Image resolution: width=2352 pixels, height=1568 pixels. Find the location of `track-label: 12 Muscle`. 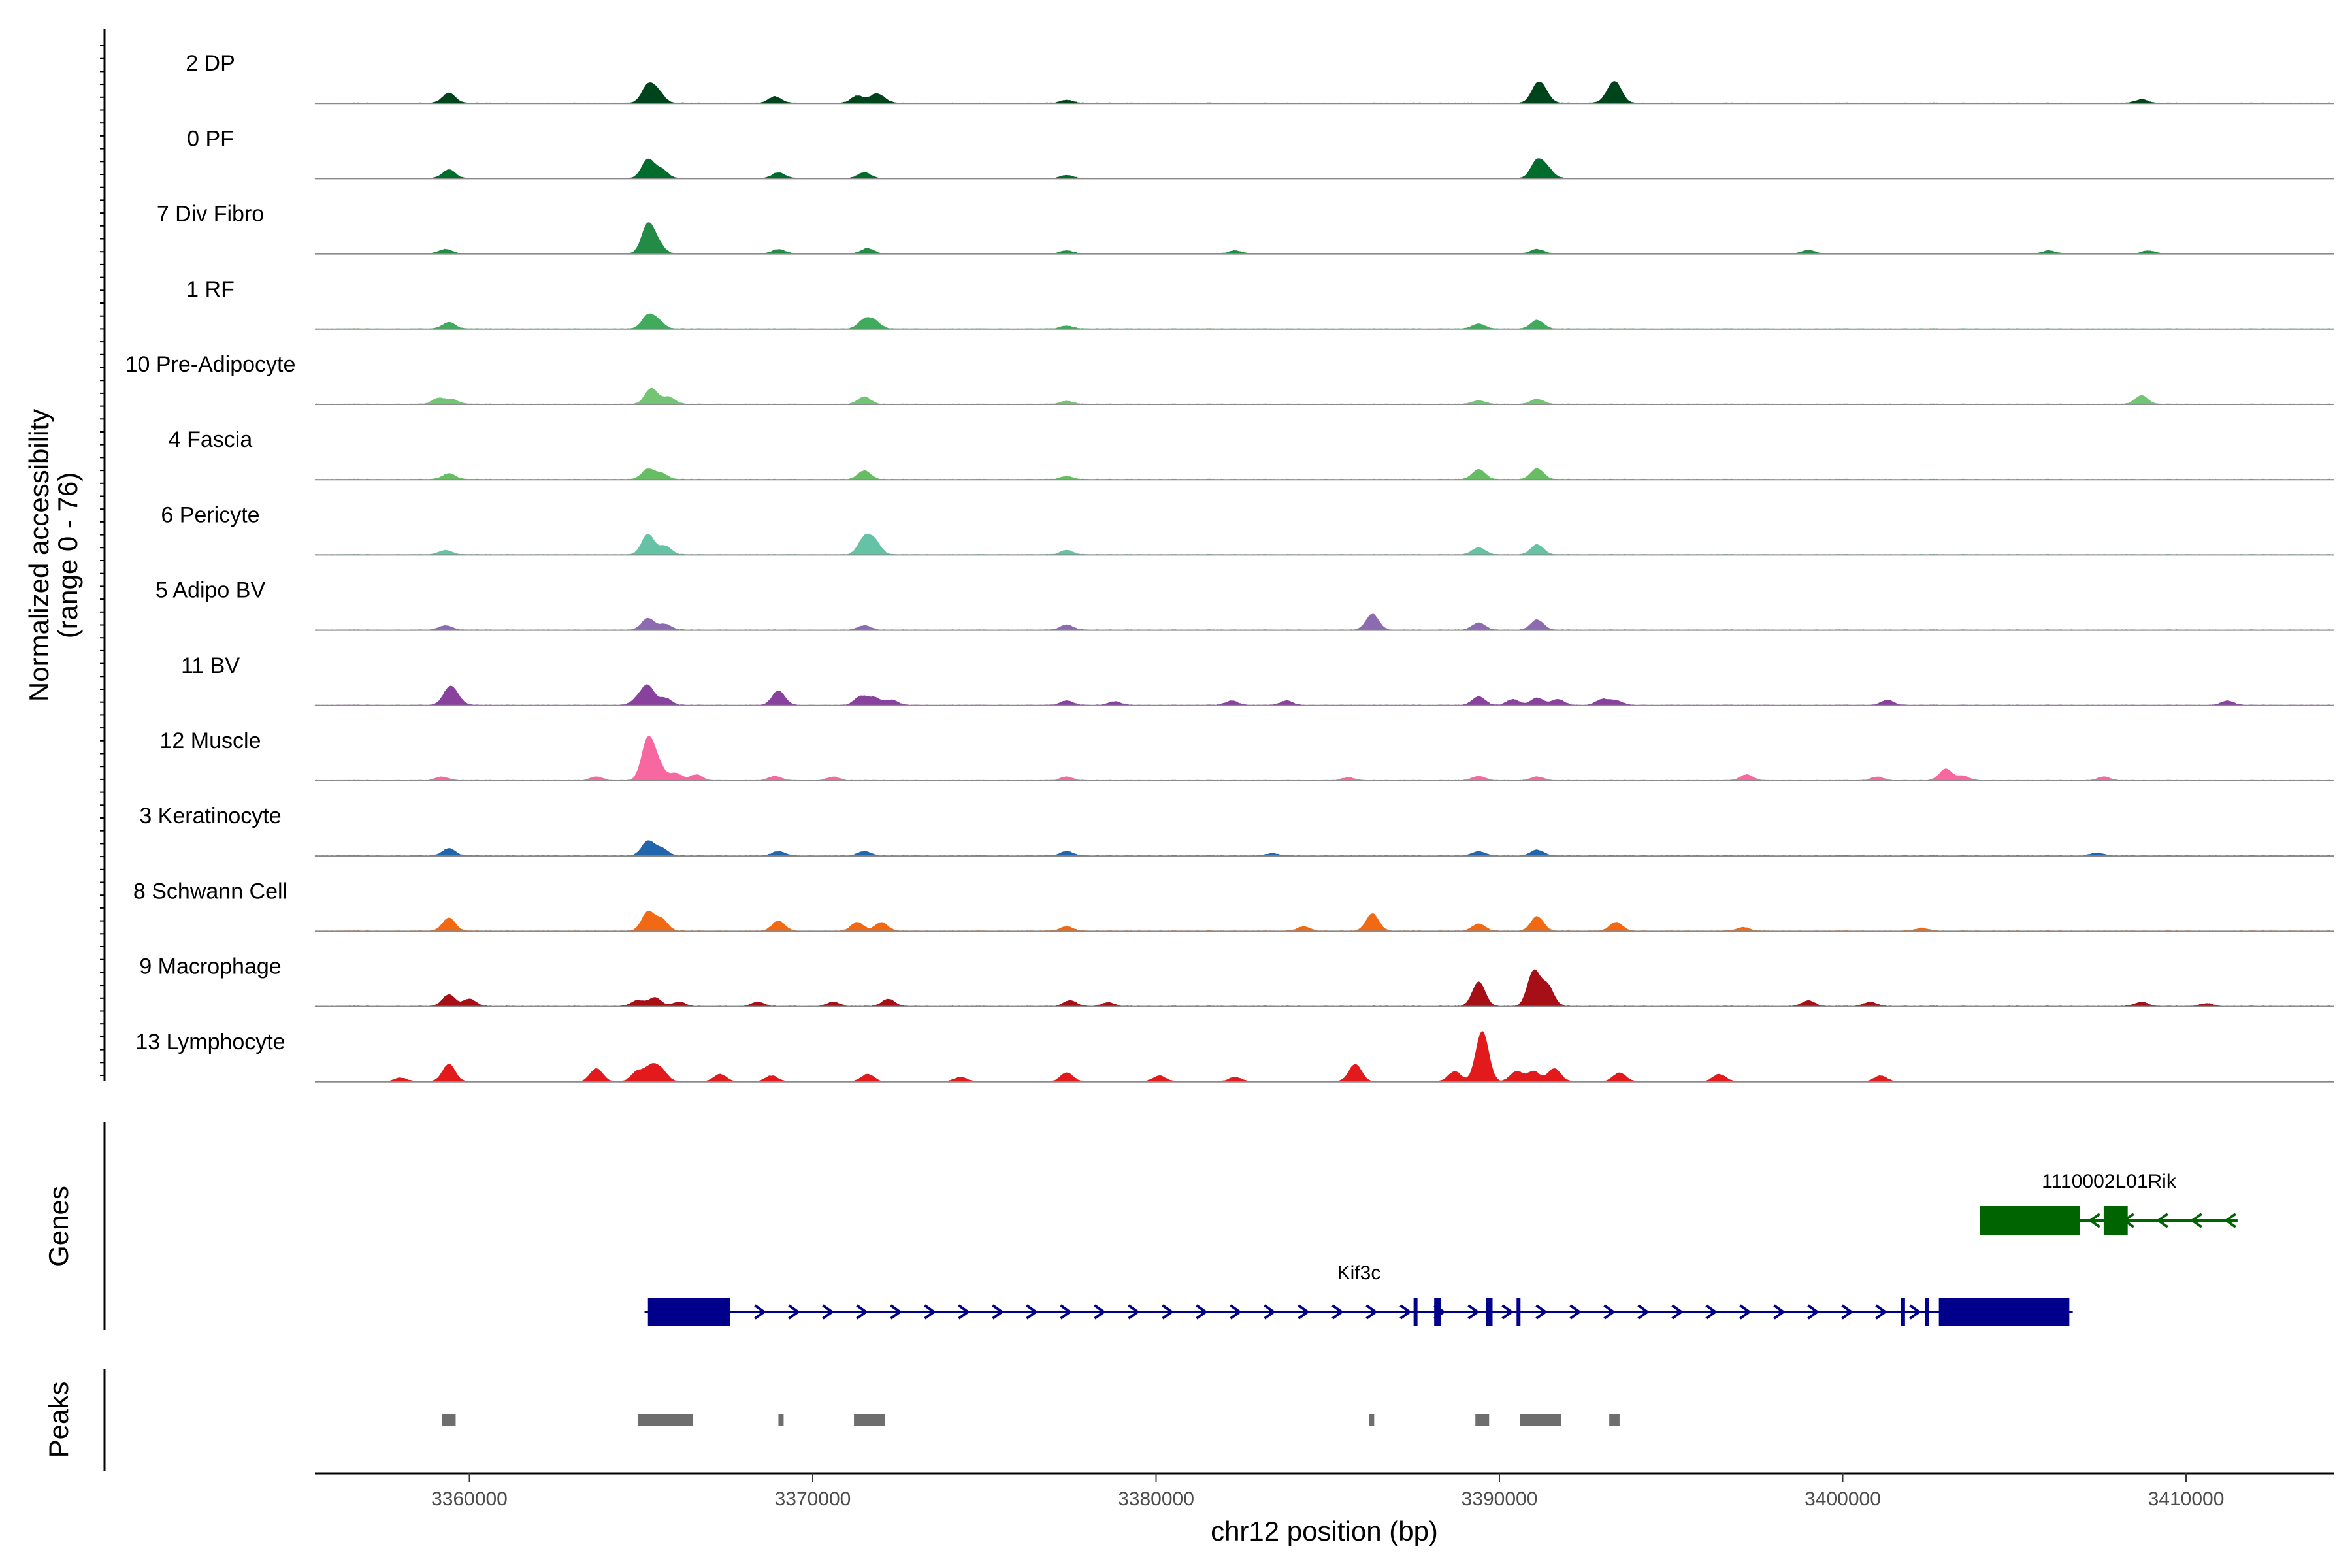

track-label: 12 Muscle is located at coordinates (210, 740).